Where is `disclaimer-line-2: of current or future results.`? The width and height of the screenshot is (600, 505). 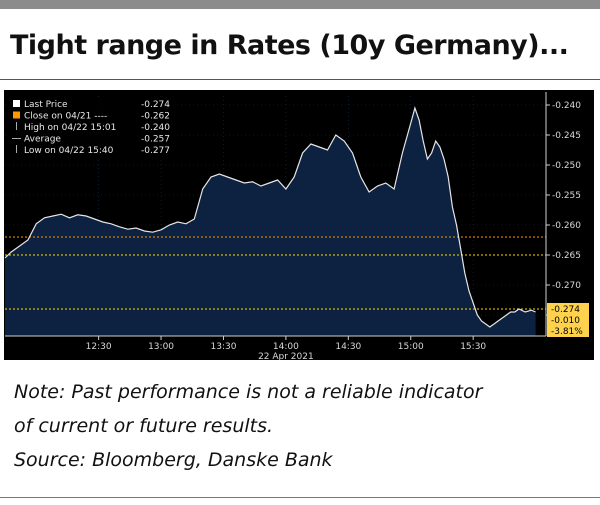
disclaimer-line-2: of current or future results. is located at coordinates (144, 426).